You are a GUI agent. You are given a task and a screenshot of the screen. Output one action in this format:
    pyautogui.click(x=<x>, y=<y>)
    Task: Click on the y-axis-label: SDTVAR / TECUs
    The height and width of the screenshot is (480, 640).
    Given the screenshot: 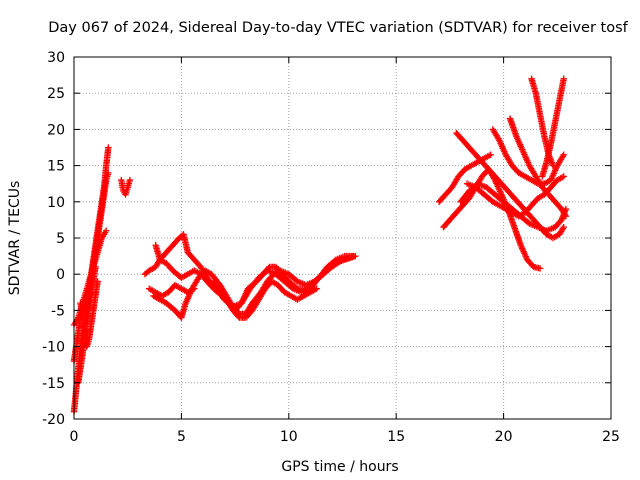 What is the action you would take?
    pyautogui.click(x=15, y=238)
    